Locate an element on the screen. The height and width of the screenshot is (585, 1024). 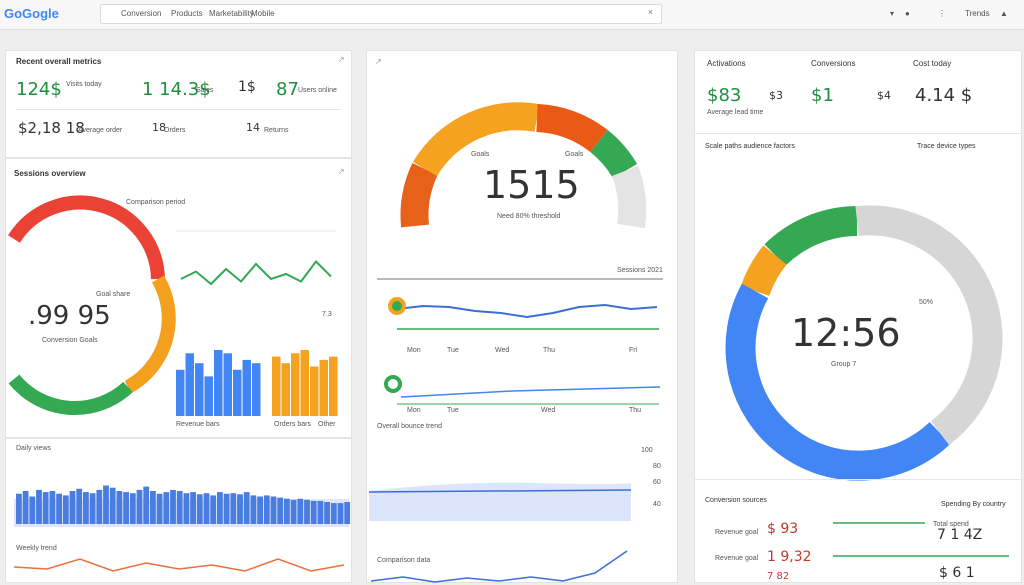
bounce-line is located at coordinates (530, 392).